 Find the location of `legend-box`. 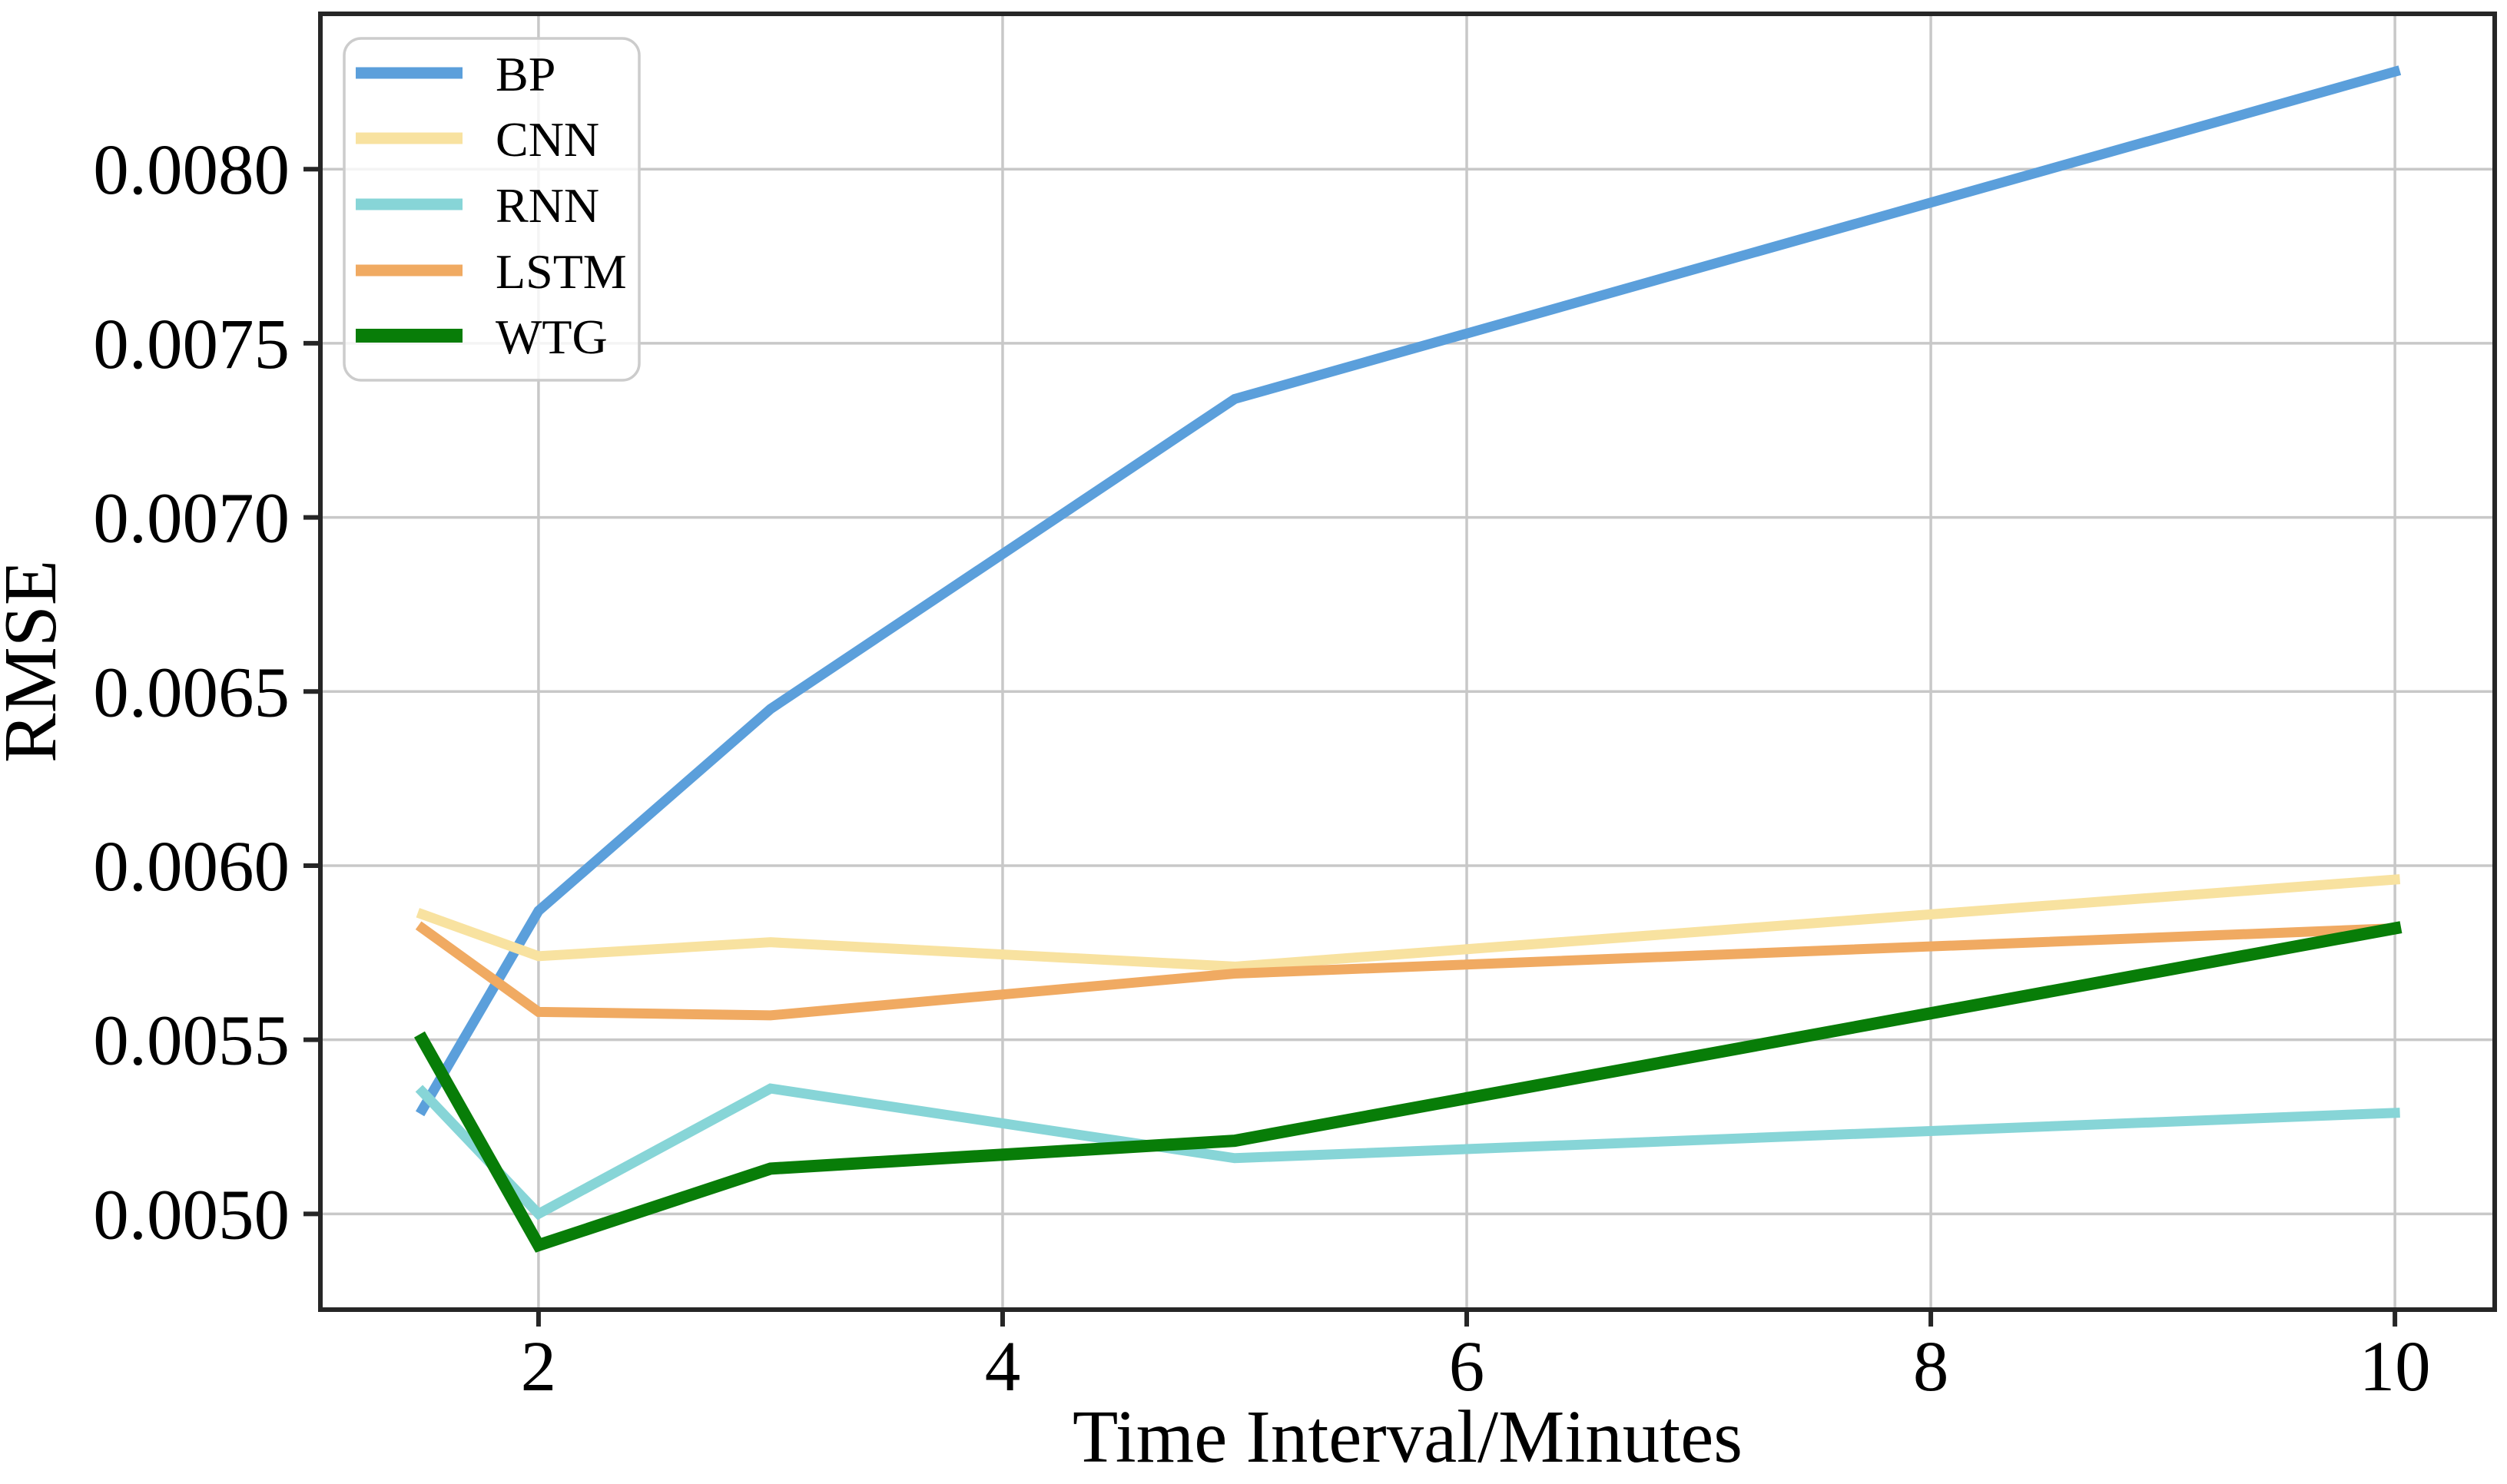

legend-box is located at coordinates (492, 209).